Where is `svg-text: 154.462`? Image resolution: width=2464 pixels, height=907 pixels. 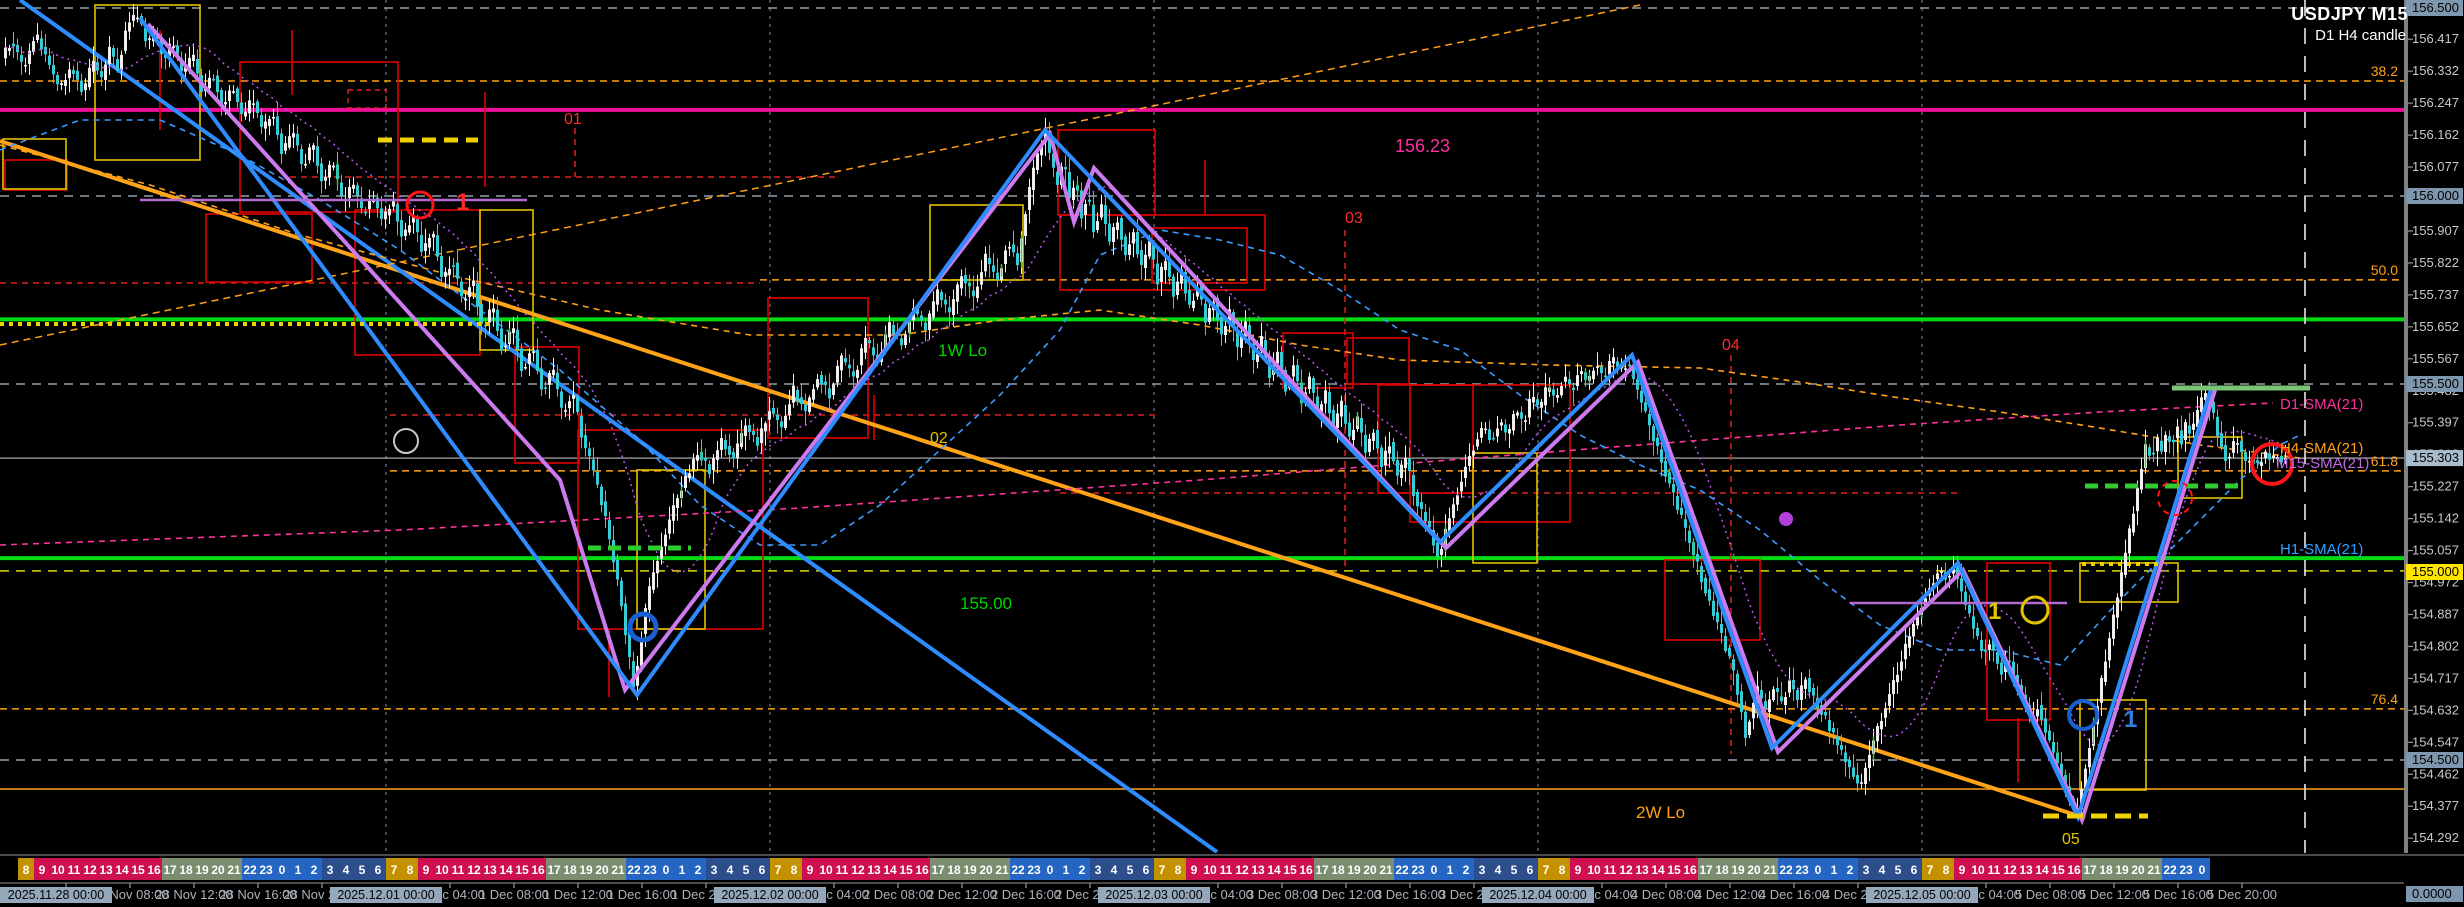
svg-text: 154.462 is located at coordinates (2435, 773).